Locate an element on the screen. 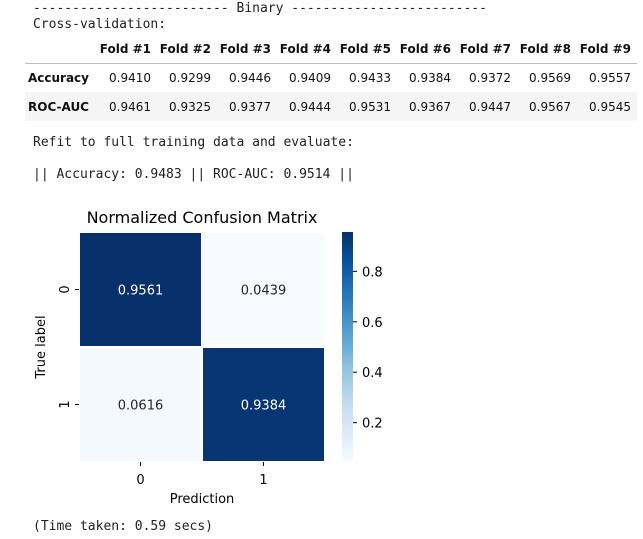 The height and width of the screenshot is (539, 643). y-axis-ticks: 01 is located at coordinates (68, 347).